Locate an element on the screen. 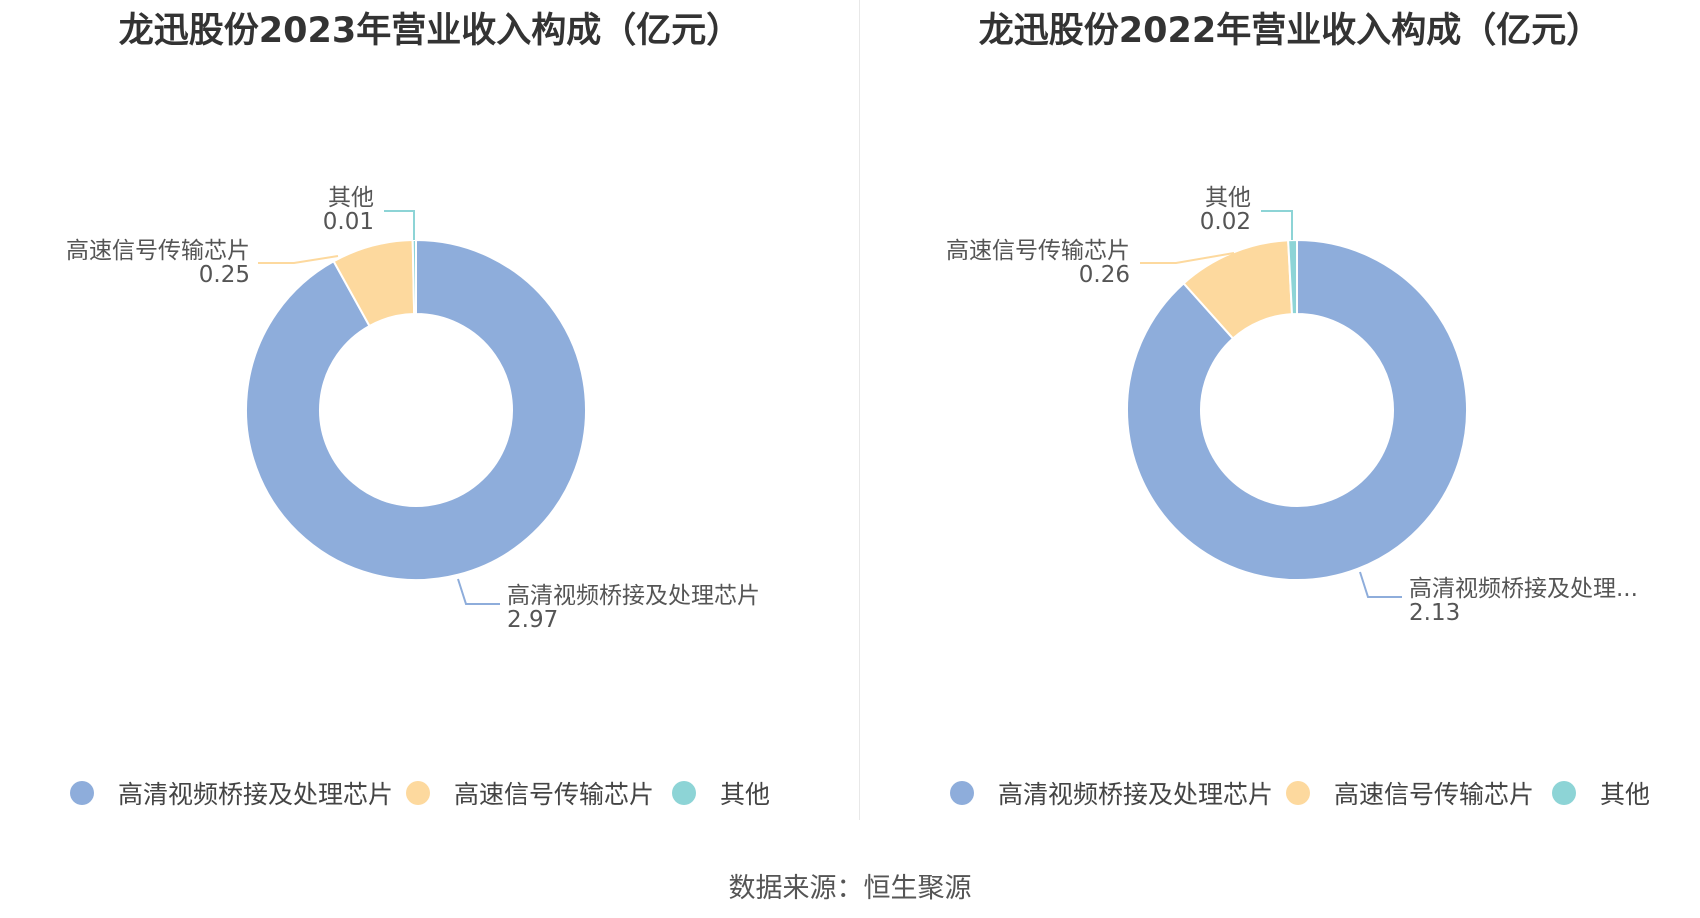 This screenshot has width=1700, height=918. slice-value-hd-2022: 2.13 is located at coordinates (1434, 613).